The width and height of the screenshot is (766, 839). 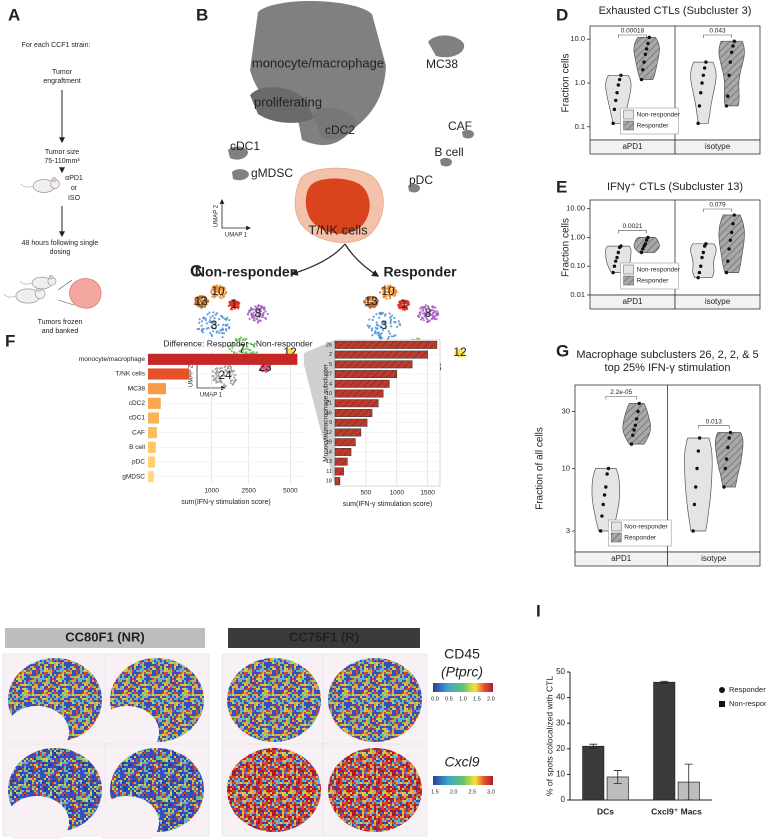 I want to click on cluster-label: cDC2, so click(x=340, y=130).